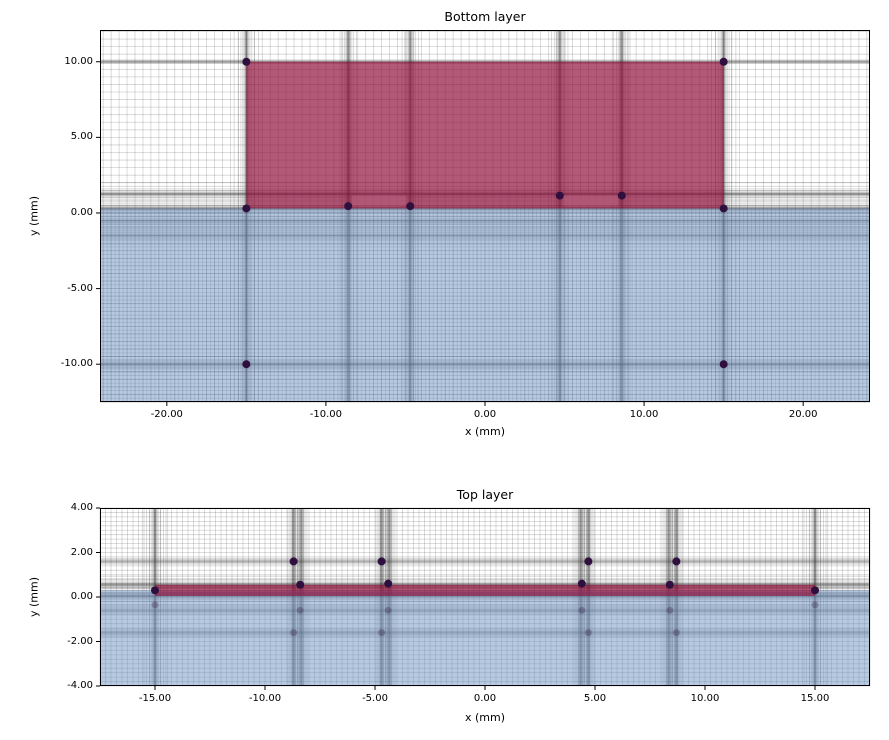 The width and height of the screenshot is (889, 740). I want to click on y-tick-label: 2.00, so click(81, 552).